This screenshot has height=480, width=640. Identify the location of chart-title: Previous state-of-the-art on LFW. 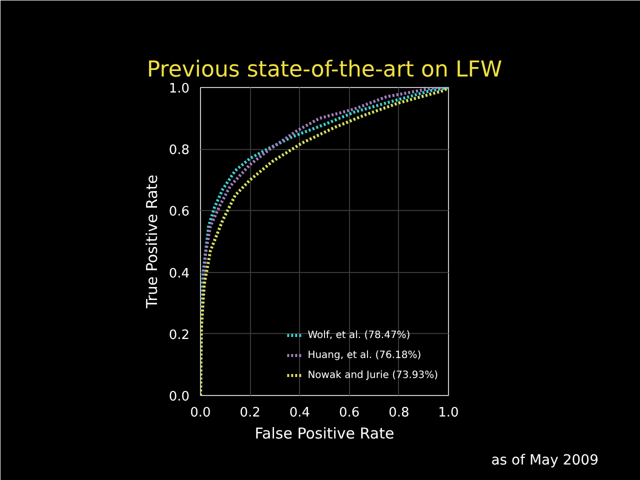
(324, 70).